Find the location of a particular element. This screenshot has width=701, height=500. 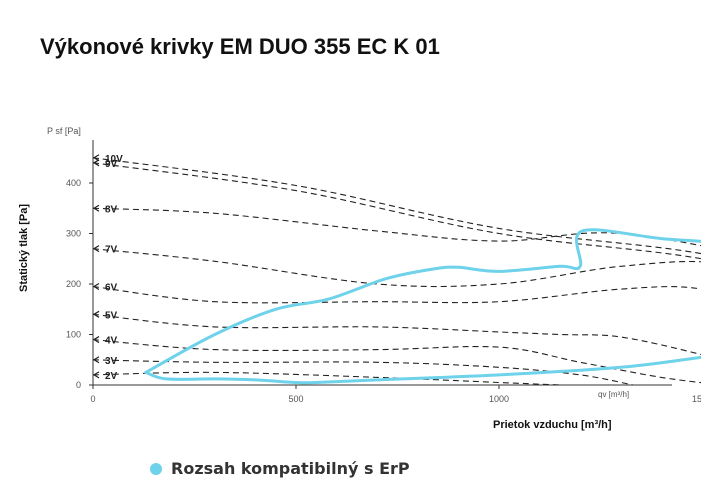

curve-marker-4v is located at coordinates (96, 340).